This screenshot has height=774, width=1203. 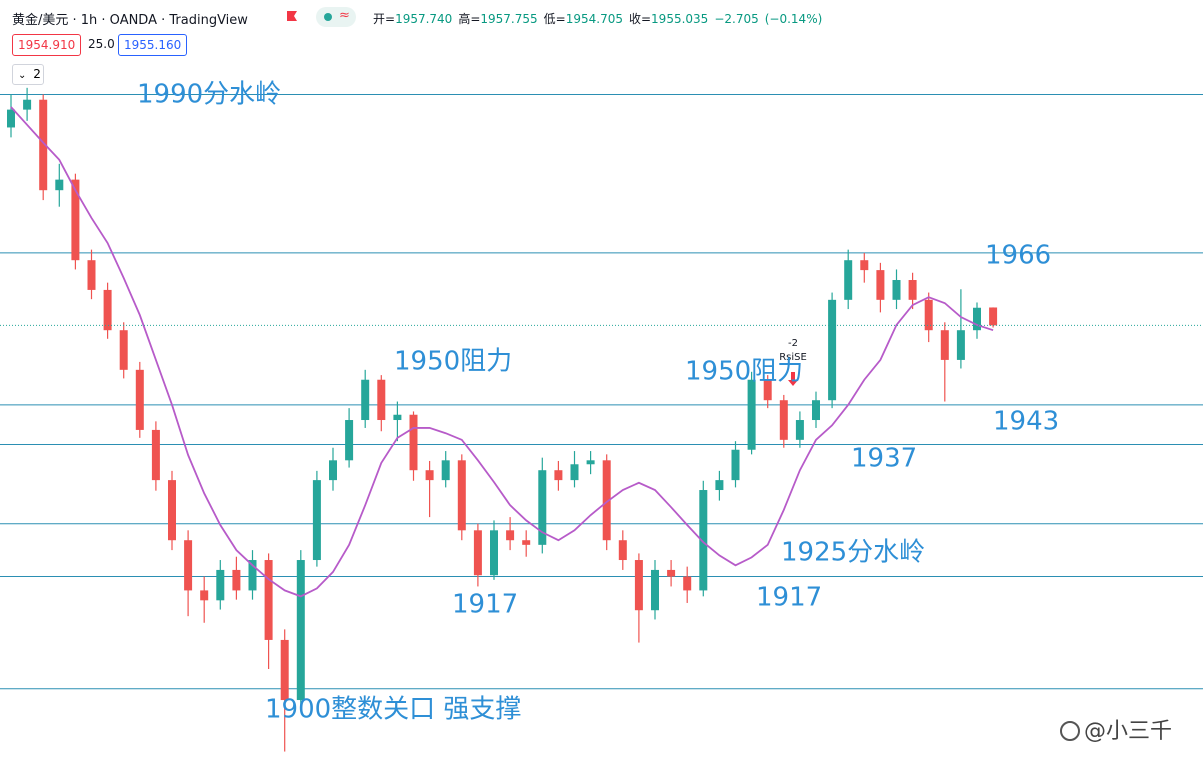 I want to click on status-toggle: ≈, so click(x=336, y=17).